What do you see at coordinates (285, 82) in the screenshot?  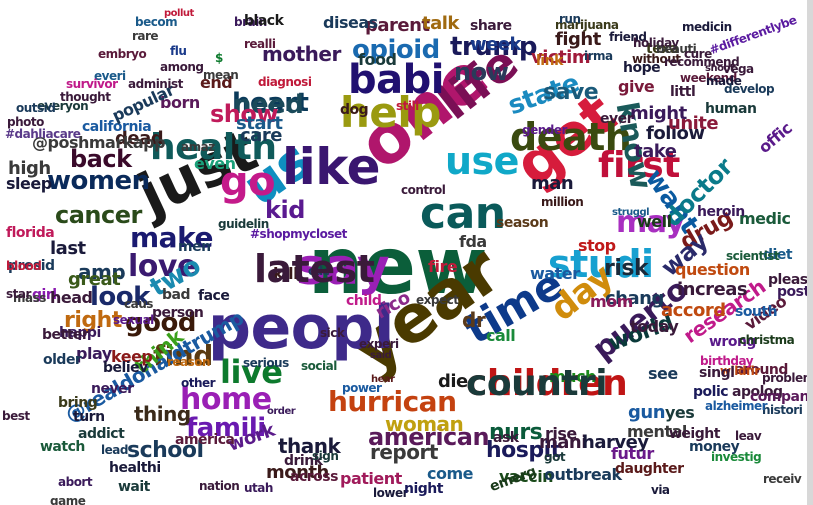 I see `cloud-word: diagnosi` at bounding box center [285, 82].